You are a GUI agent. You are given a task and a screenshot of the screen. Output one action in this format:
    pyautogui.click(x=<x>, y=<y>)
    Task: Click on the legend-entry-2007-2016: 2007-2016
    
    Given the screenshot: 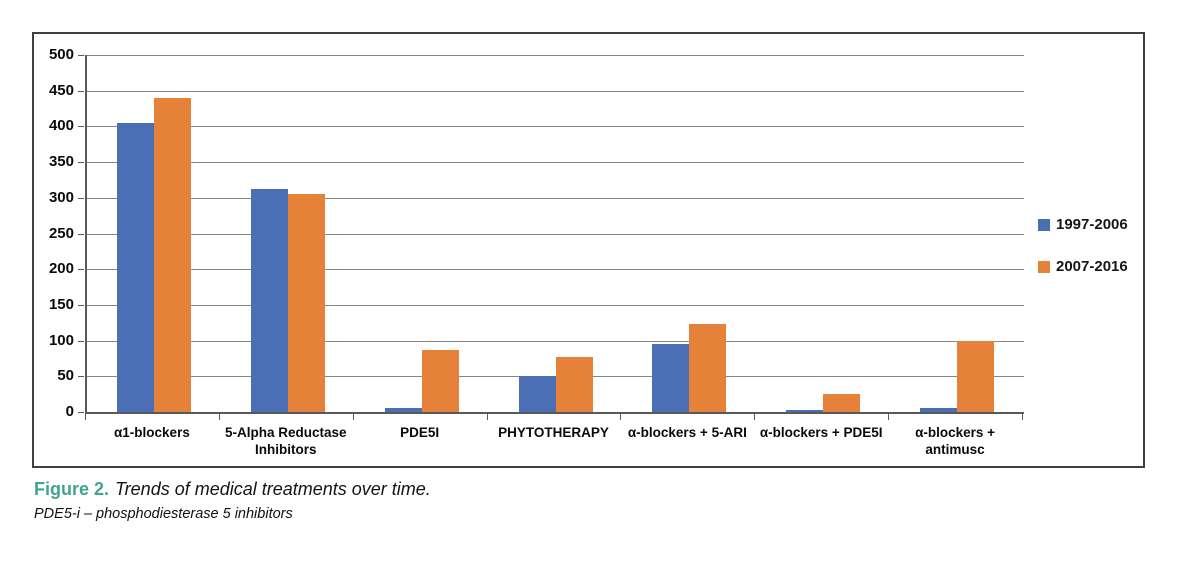 What is the action you would take?
    pyautogui.click(x=1083, y=266)
    